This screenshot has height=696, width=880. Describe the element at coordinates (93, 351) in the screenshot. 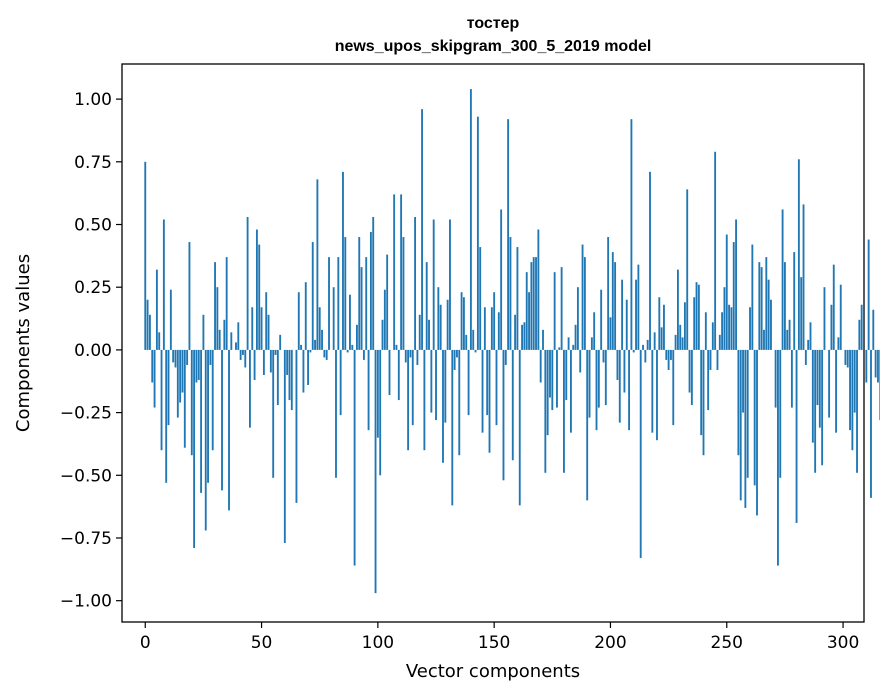

I see `y-tick-label: 0.00` at that location.